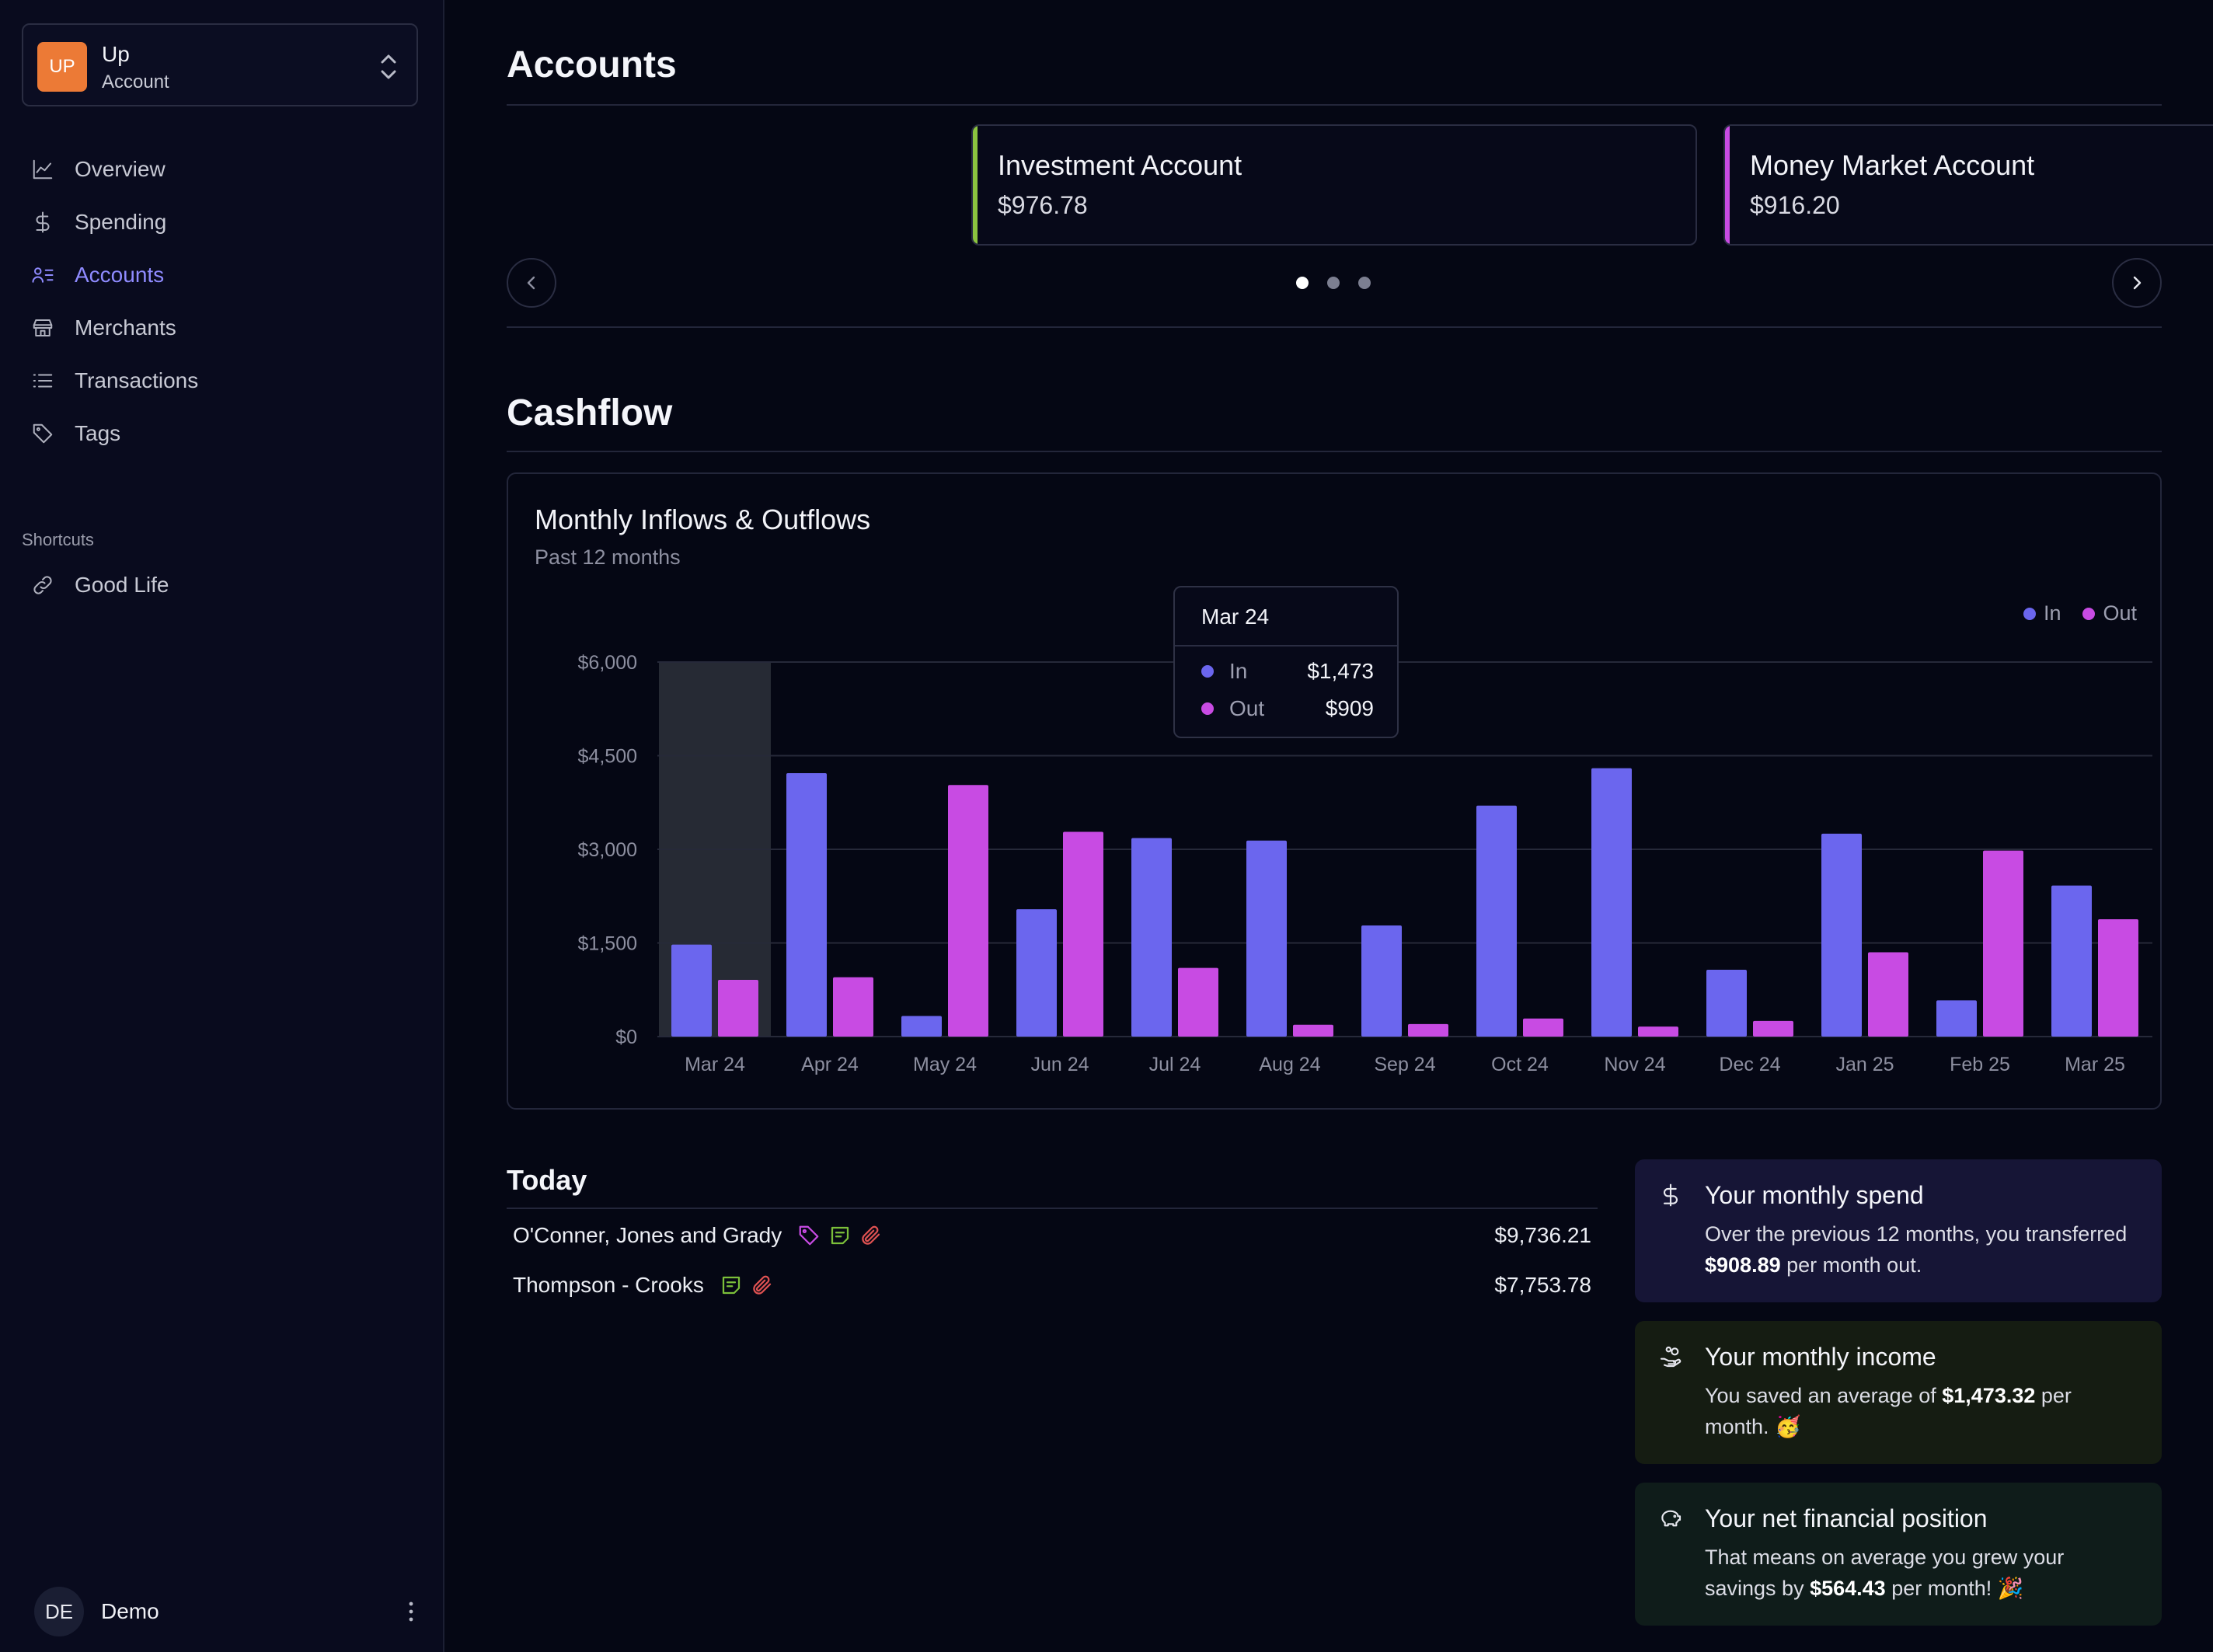 The height and width of the screenshot is (1652, 2213). I want to click on account-name: Money Market Account, so click(1892, 165).